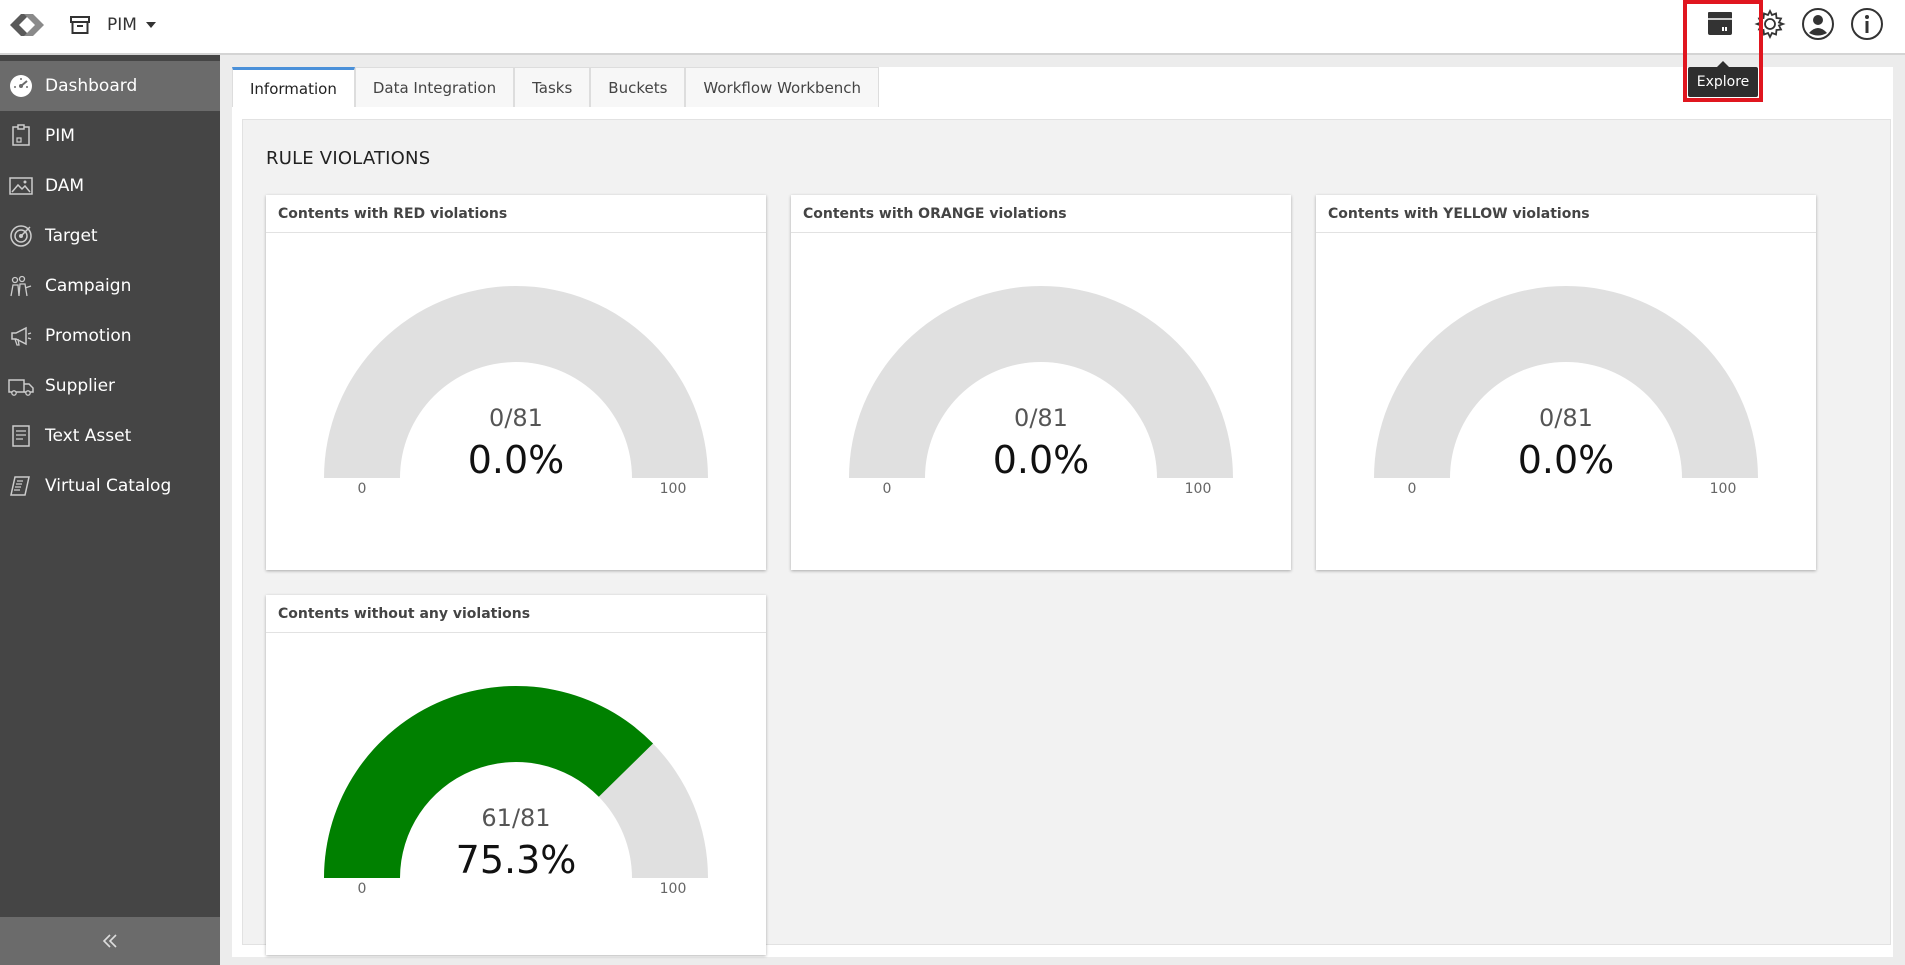 This screenshot has height=965, width=1905. Describe the element at coordinates (516, 614) in the screenshot. I see `gauge-card-title: Contents without any violations` at that location.